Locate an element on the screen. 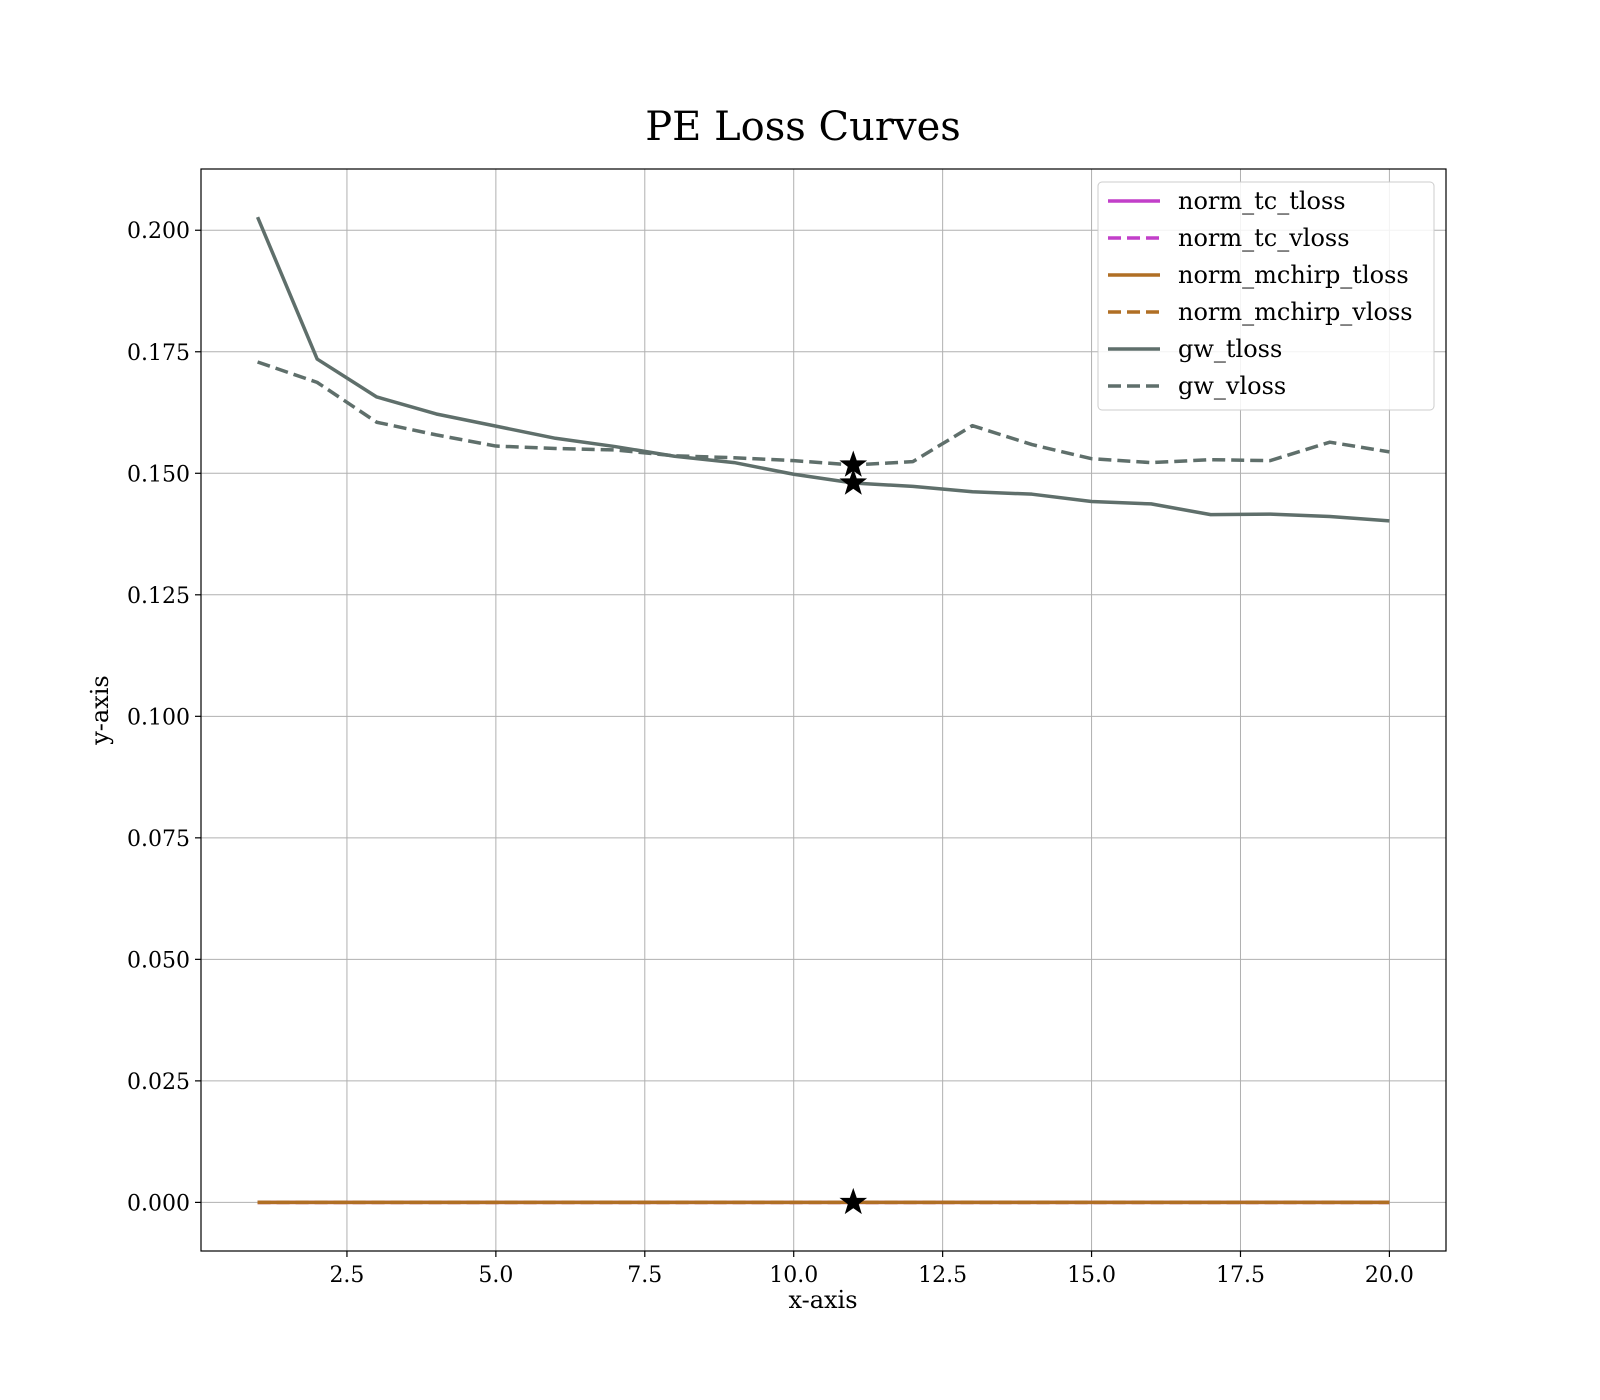 This screenshot has width=1600, height=1400. legend-label: gw_tloss is located at coordinates (1230, 349).